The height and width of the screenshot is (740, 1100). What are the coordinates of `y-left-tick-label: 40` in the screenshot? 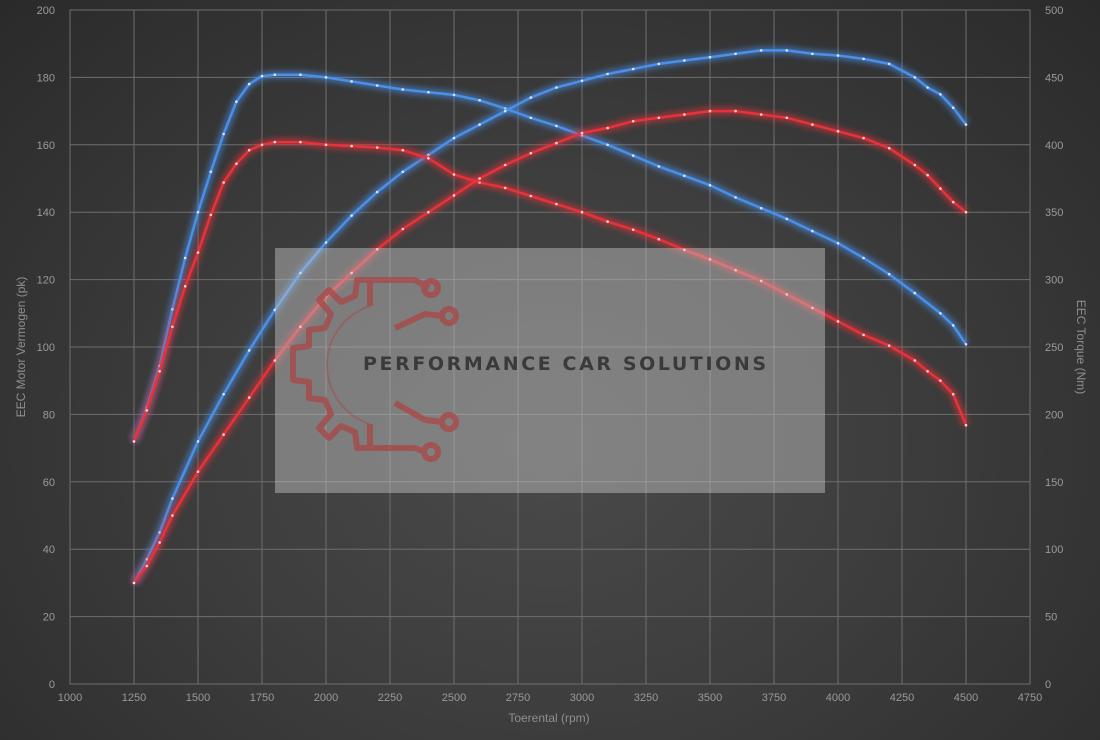 It's located at (49, 550).